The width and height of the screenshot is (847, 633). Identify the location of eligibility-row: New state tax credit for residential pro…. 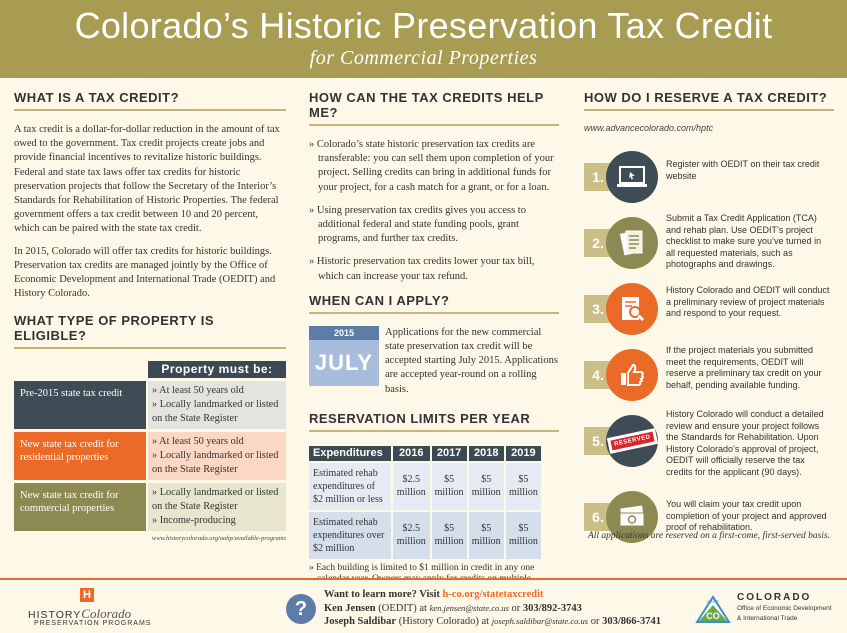
(150, 456).